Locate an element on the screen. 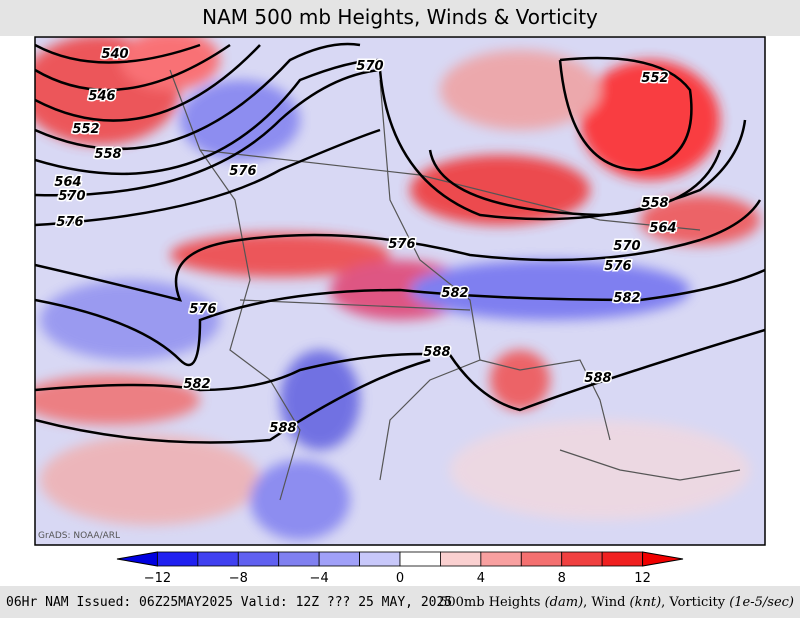 The width and height of the screenshot is (800, 618). title: NAM 500 mb Heights, Winds & Vorticity is located at coordinates (400, 17).